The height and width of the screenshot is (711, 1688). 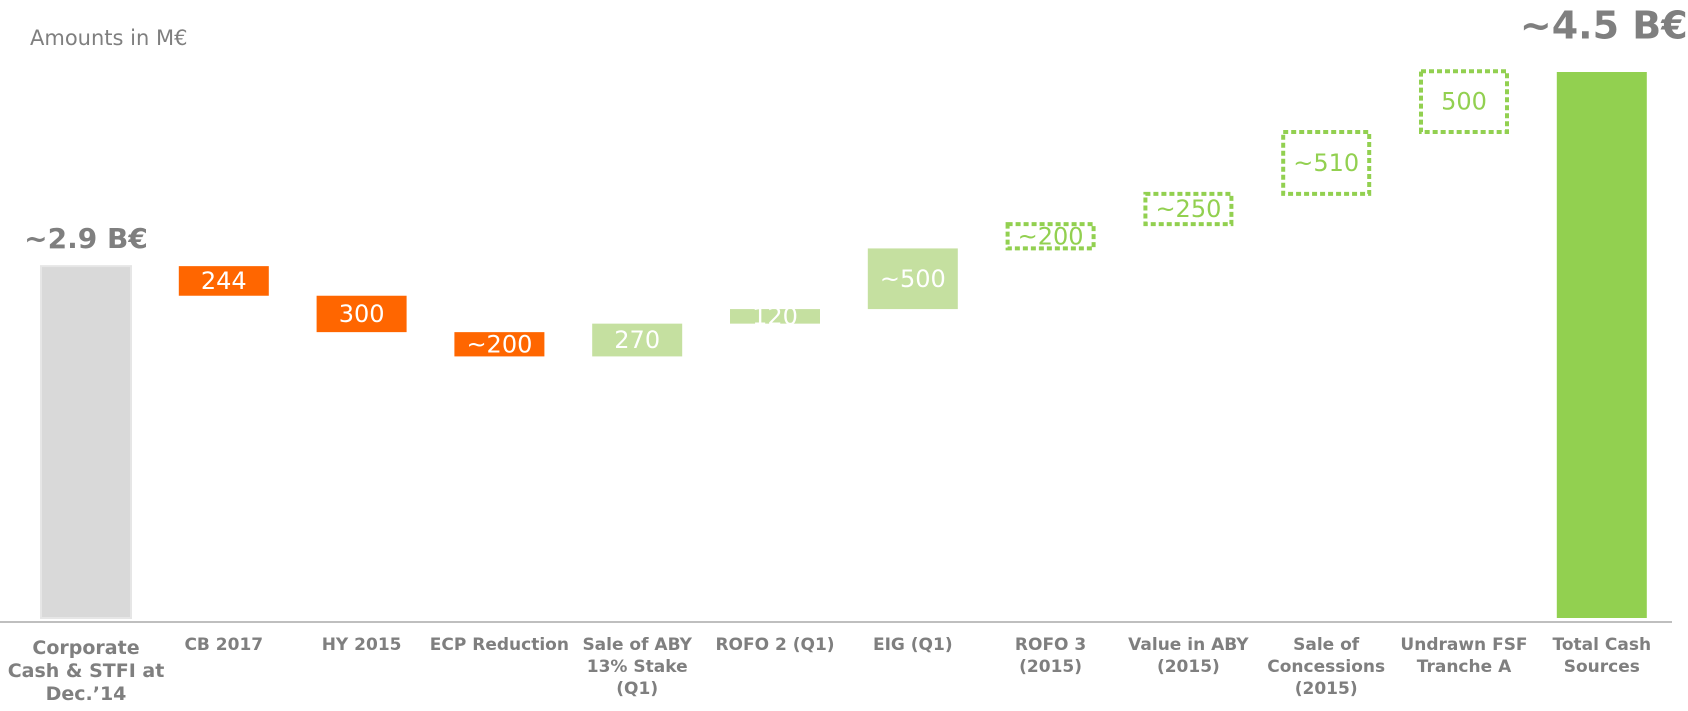 What do you see at coordinates (86, 671) in the screenshot?
I see `x-tick-label: Corporate Cash & STFI at Dec.’14` at bounding box center [86, 671].